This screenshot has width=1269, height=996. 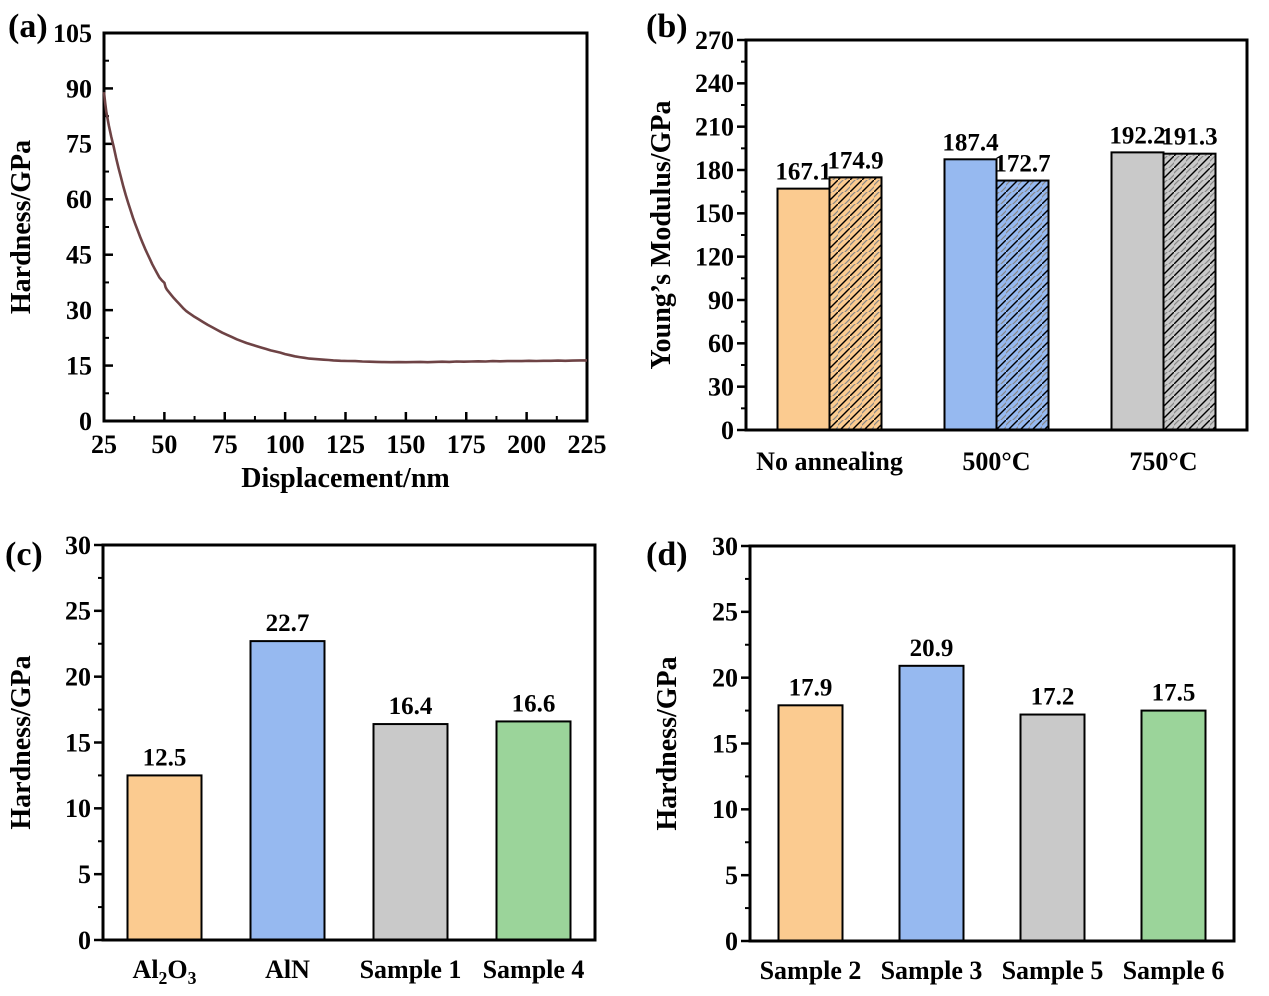 I want to click on y-tick-label: 45, so click(x=79, y=255).